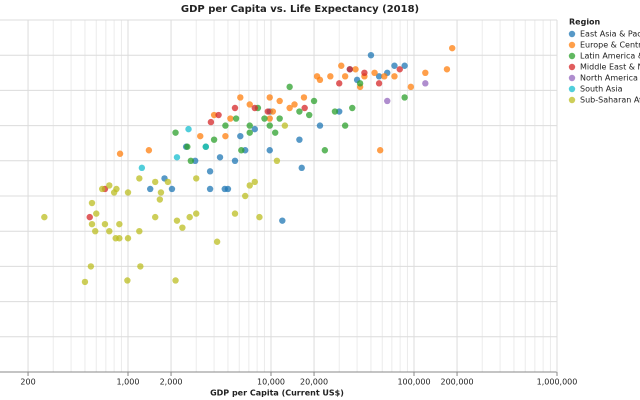 Image resolution: width=640 pixels, height=400 pixels. I want to click on x-tick-label: 1,000, so click(128, 382).